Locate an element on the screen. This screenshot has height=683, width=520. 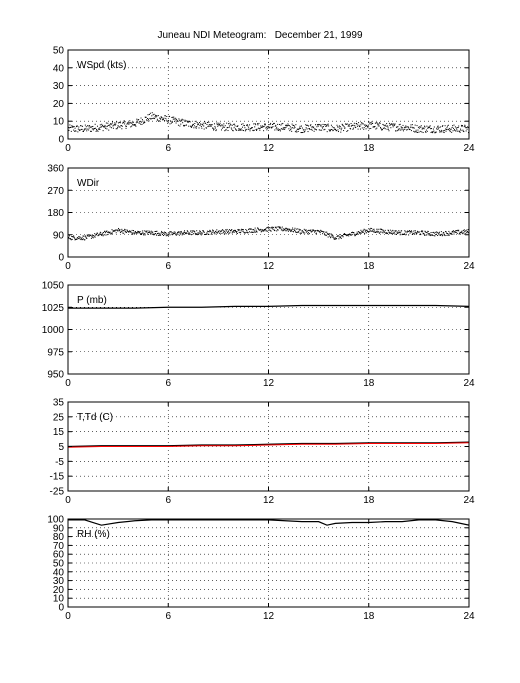
x-tick-label: 6 is located at coordinates (168, 383).